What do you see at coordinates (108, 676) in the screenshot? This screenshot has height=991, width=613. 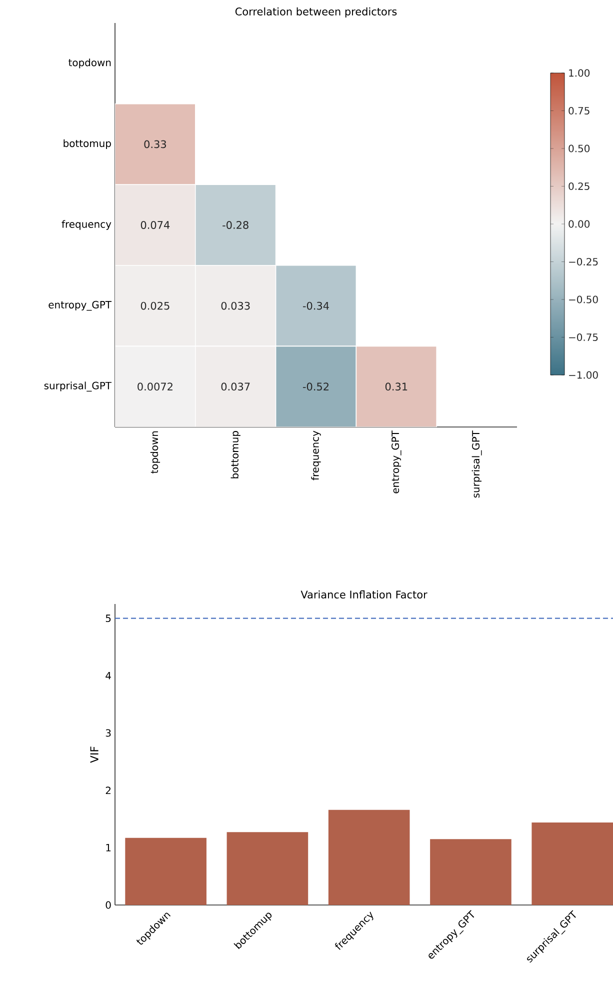 I see `y-tick-label: 4` at bounding box center [108, 676].